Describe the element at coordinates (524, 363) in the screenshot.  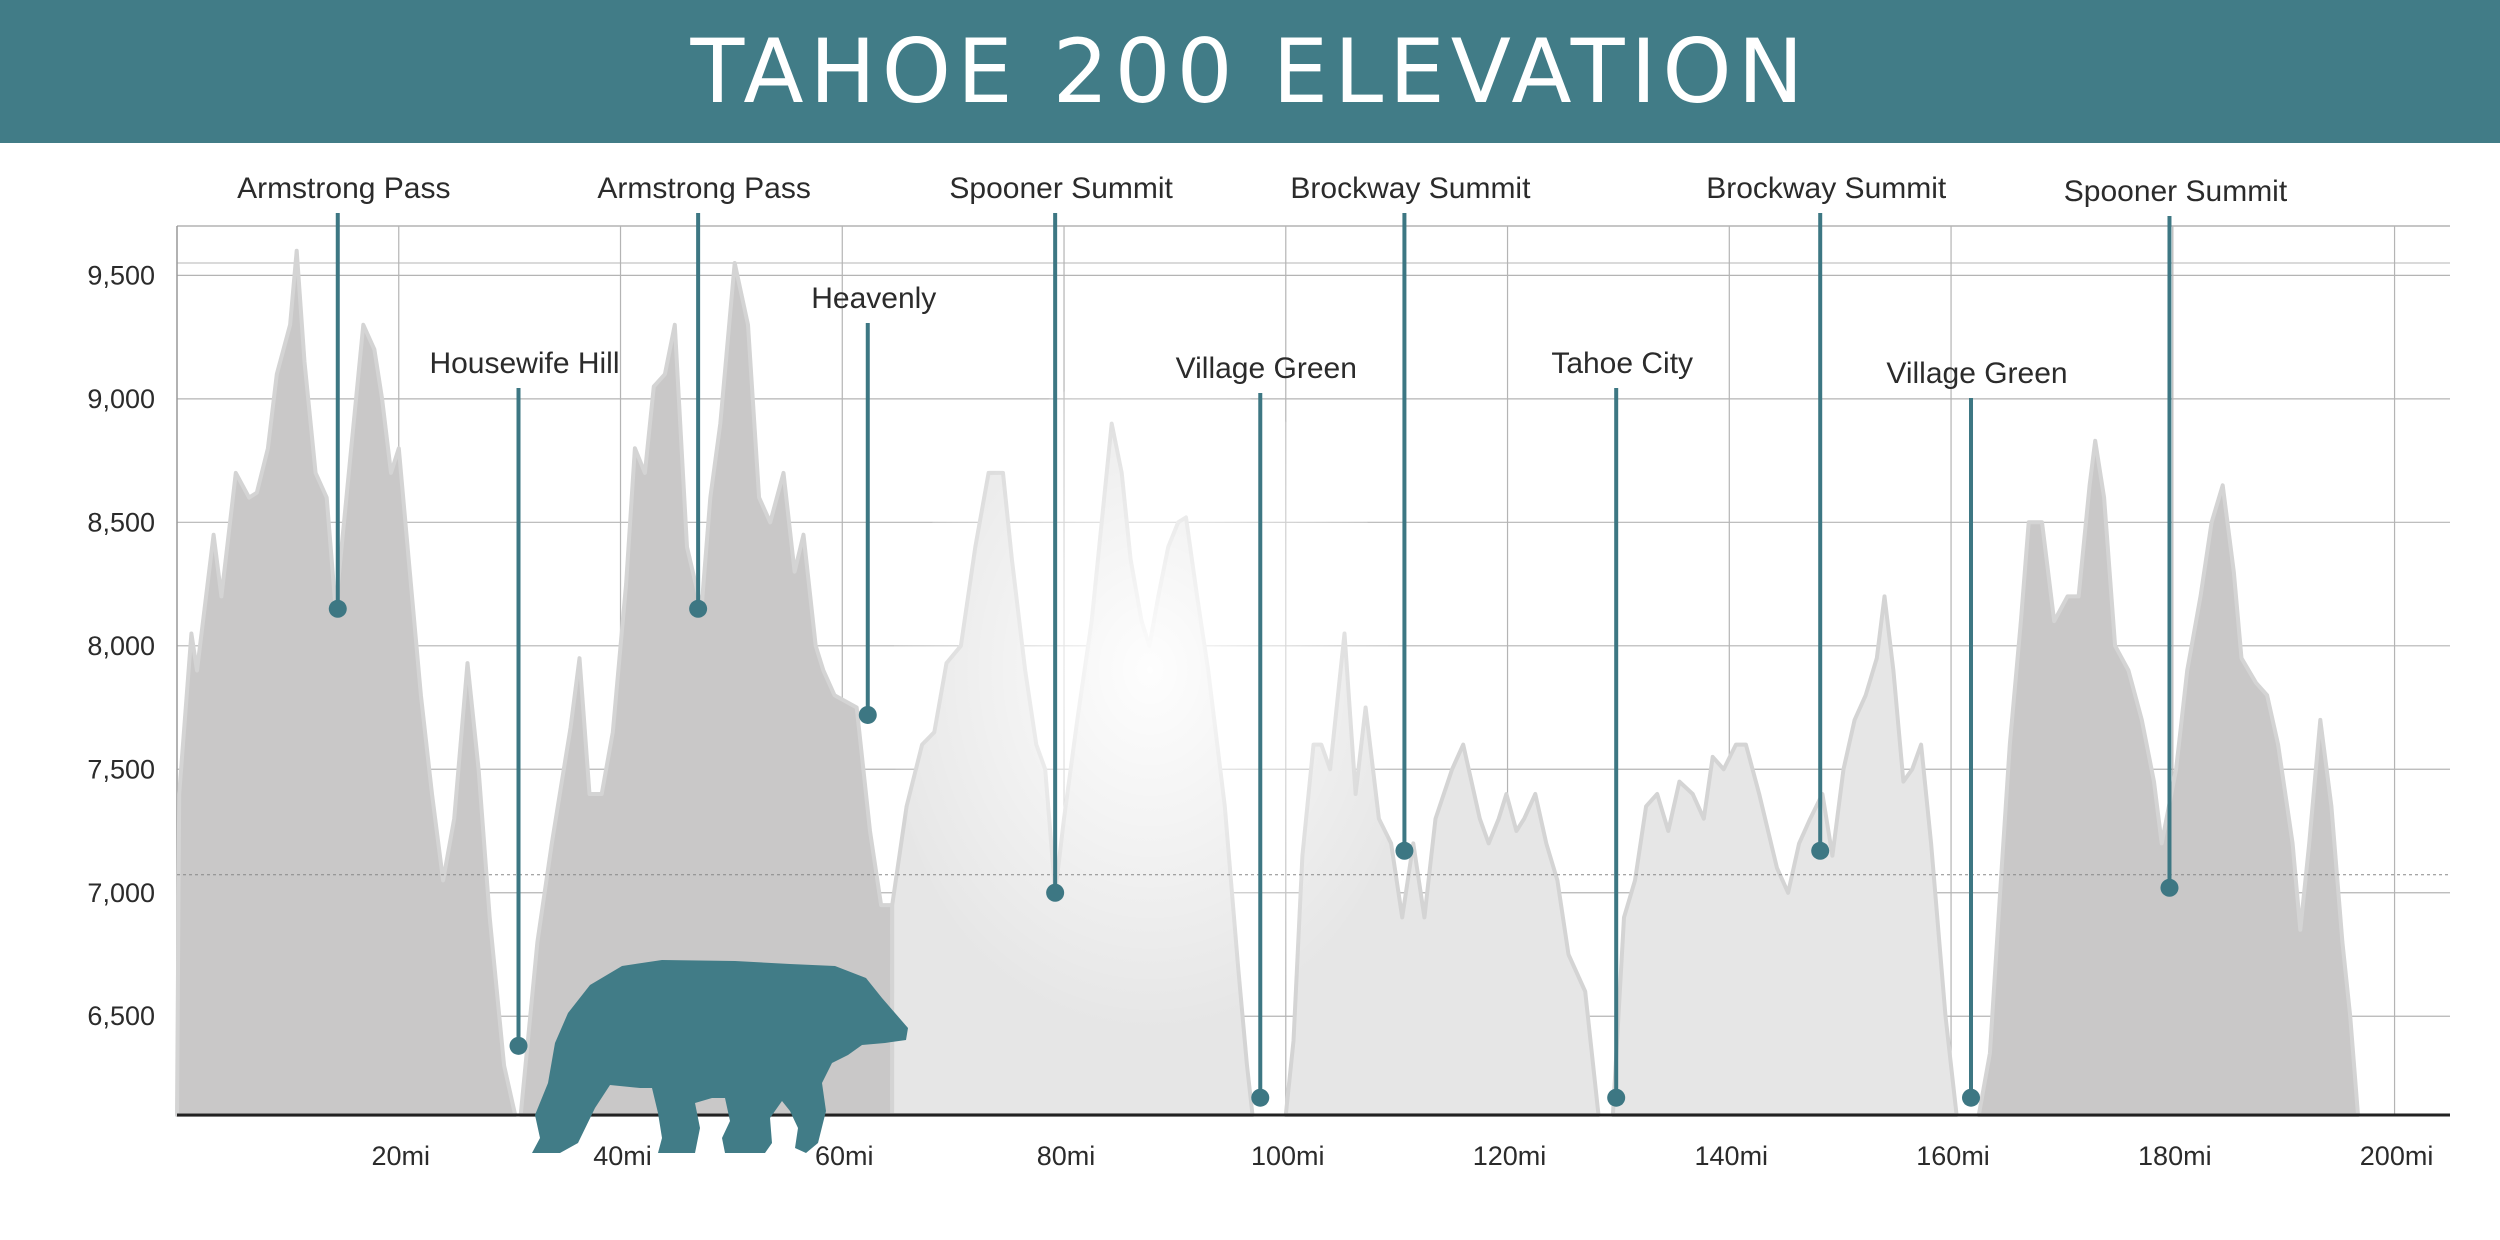
I see `annotation-label: Housewife Hill` at that location.